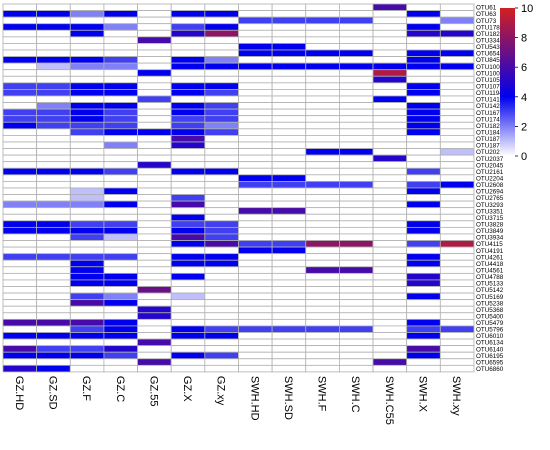 This screenshot has height=450, width=550. What do you see at coordinates (423, 79) in the screenshot?
I see `heatmap-cell-OTU1055-SWH.X` at bounding box center [423, 79].